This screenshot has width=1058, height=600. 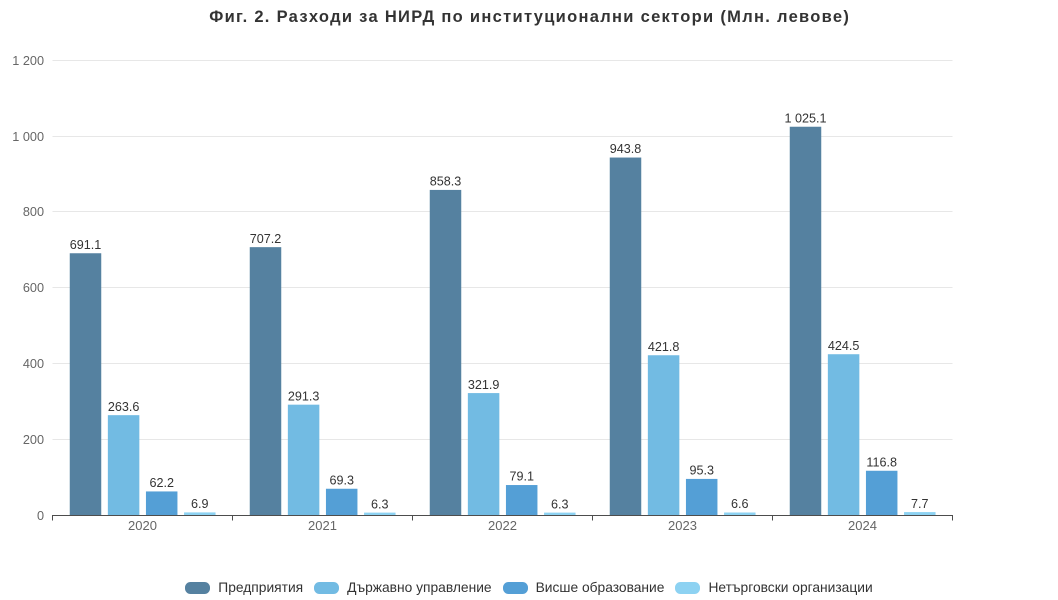 I want to click on svg-text: 2021, so click(x=322, y=525).